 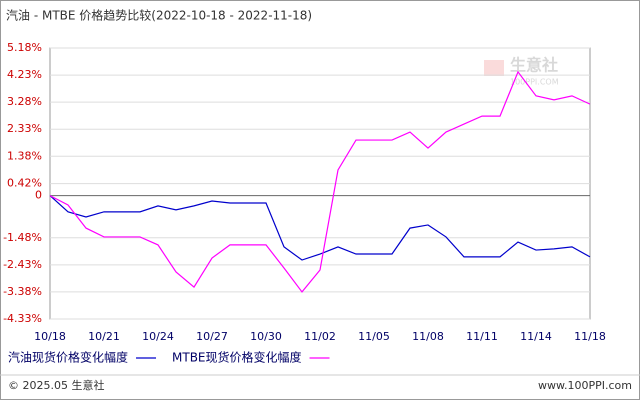 I want to click on y-tick-label: 3.28%, so click(x=24, y=101).